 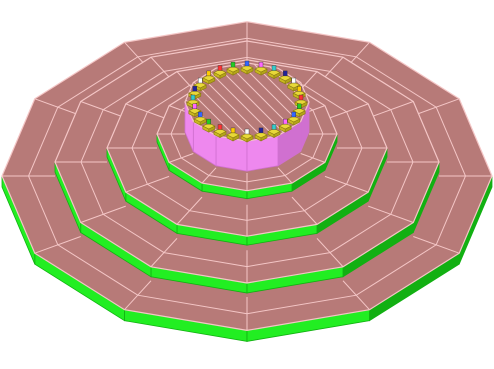 I want to click on marker-ring, so click(x=247, y=101).